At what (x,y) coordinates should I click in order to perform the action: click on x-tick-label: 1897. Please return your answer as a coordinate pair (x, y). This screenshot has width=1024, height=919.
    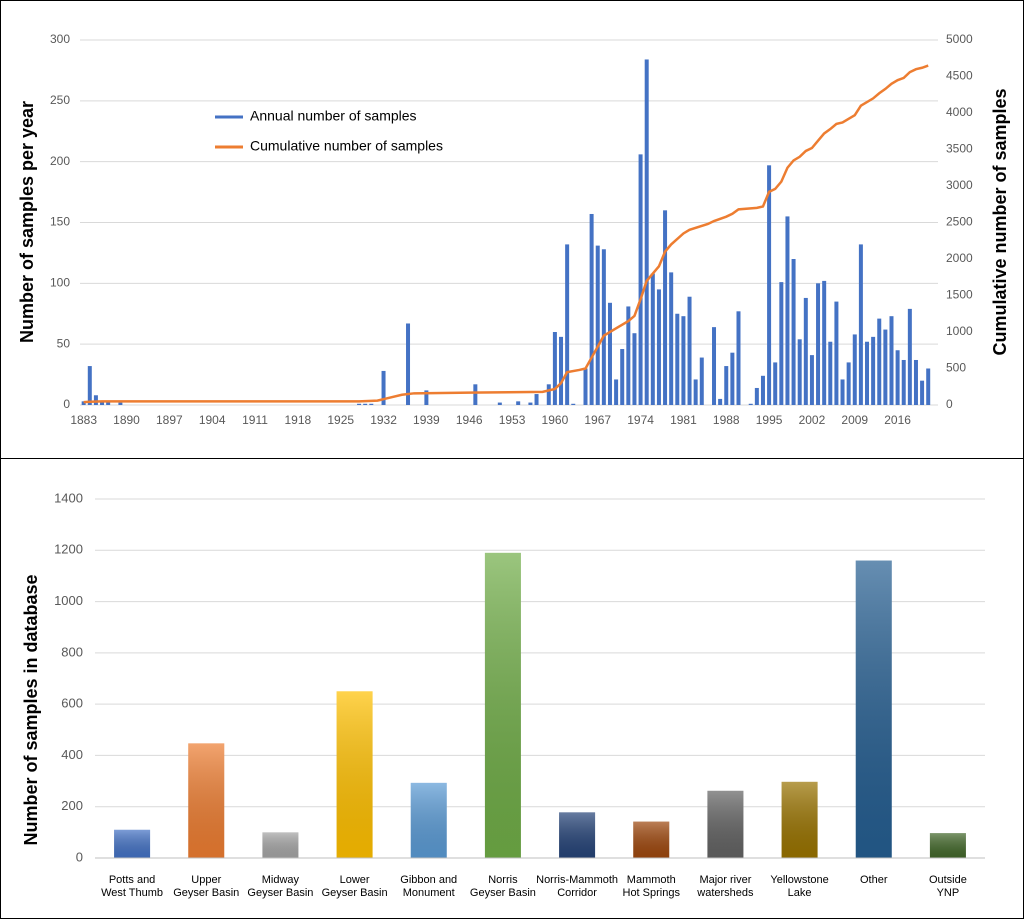
    Looking at the image, I should click on (169, 420).